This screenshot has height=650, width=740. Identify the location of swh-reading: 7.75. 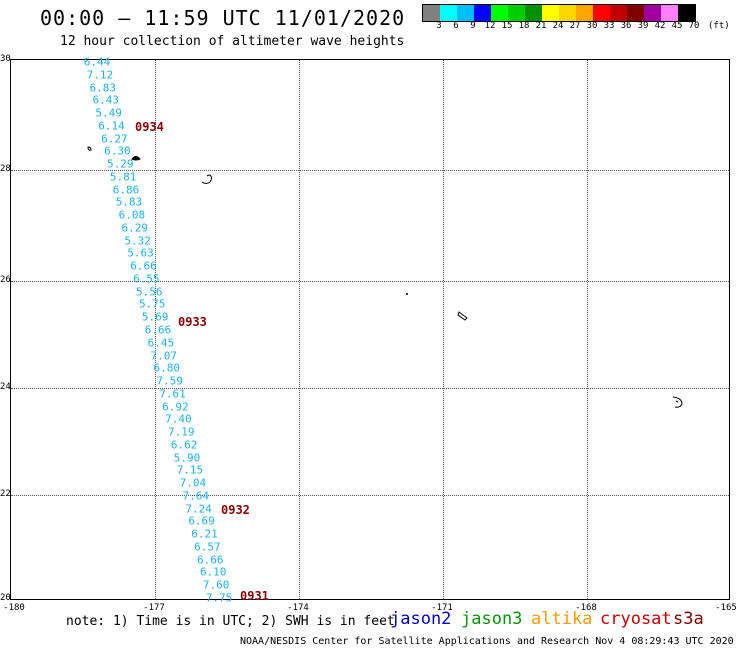
(219, 598).